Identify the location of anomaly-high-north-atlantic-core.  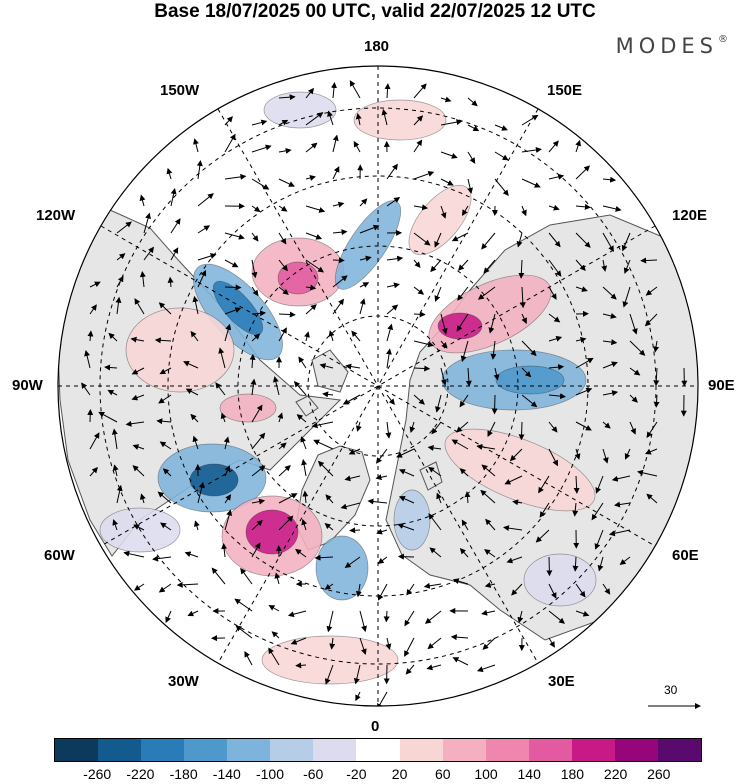
(272, 532).